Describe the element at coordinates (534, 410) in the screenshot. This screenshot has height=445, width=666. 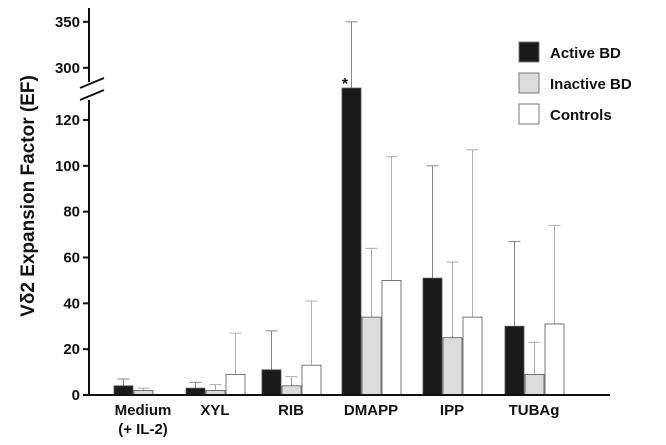
I see `x-tick-label: TUBAg` at that location.